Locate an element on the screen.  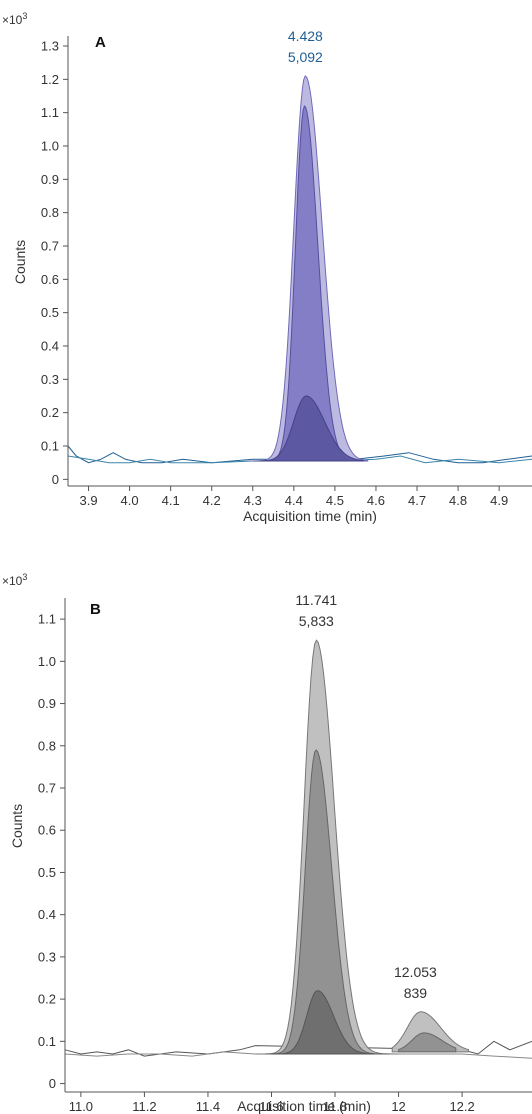
panel-a-y-tick-label: 0.7 is located at coordinates (50, 246).